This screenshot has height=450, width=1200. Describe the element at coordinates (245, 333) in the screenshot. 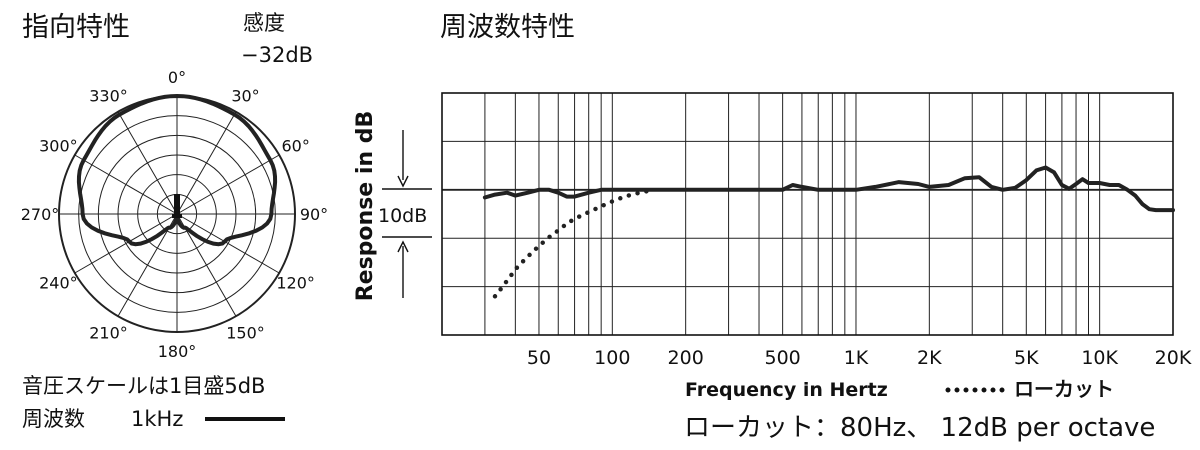

I see `polar-angle-label: 150°` at that location.